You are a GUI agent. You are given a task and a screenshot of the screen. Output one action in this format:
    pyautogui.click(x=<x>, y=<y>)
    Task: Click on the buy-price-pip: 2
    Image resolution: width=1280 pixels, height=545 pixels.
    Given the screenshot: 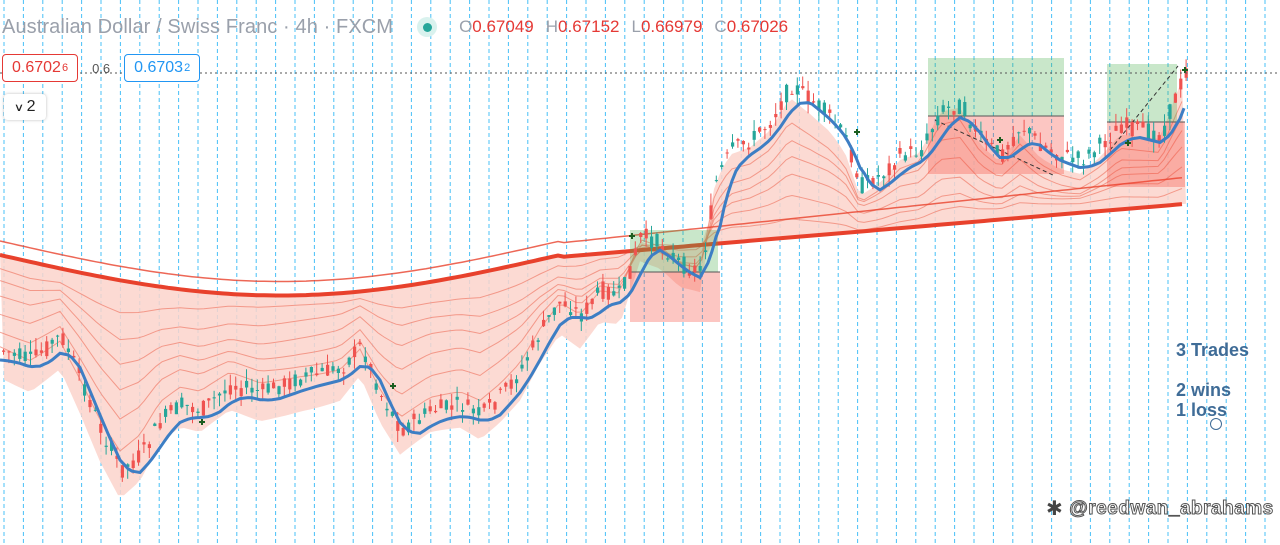 What is the action you would take?
    pyautogui.click(x=187, y=68)
    